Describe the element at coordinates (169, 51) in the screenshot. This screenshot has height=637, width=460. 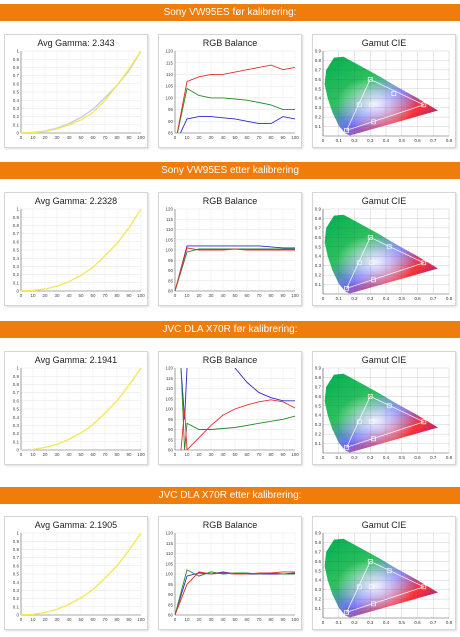
I see `y-tick-label: 120` at that location.